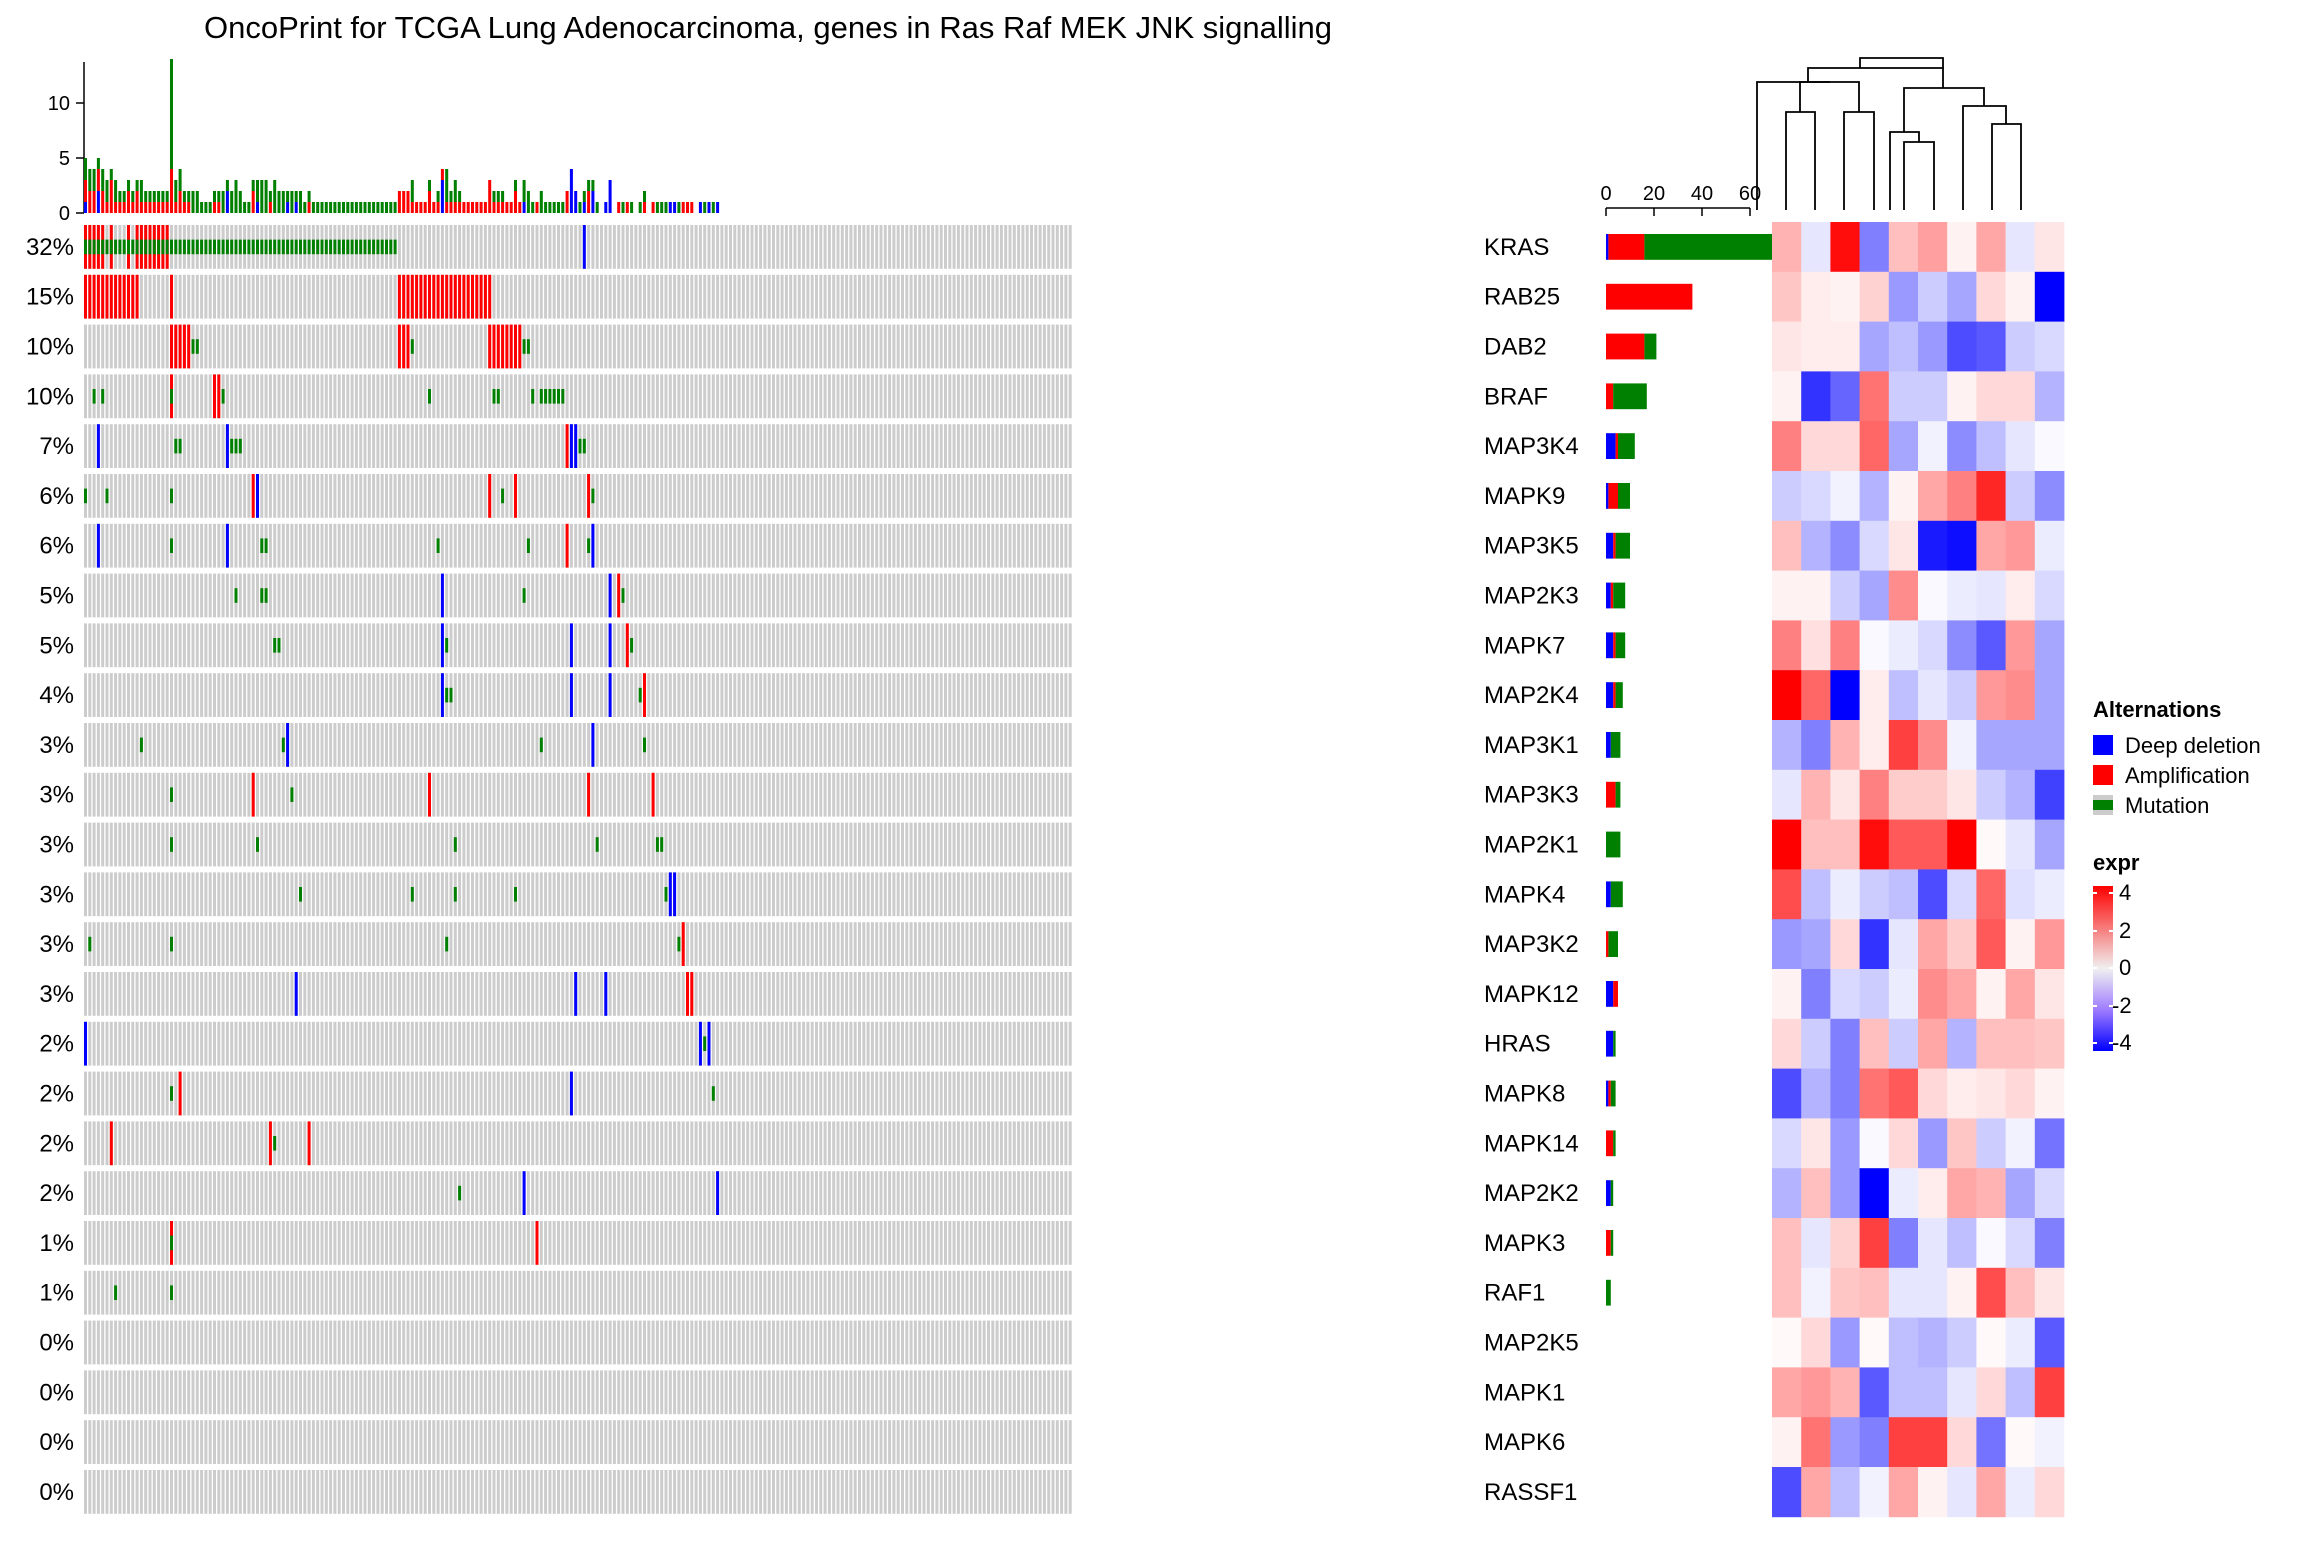  What do you see at coordinates (578, 1193) in the screenshot?
I see `oncoprint-row-map2k2` at bounding box center [578, 1193].